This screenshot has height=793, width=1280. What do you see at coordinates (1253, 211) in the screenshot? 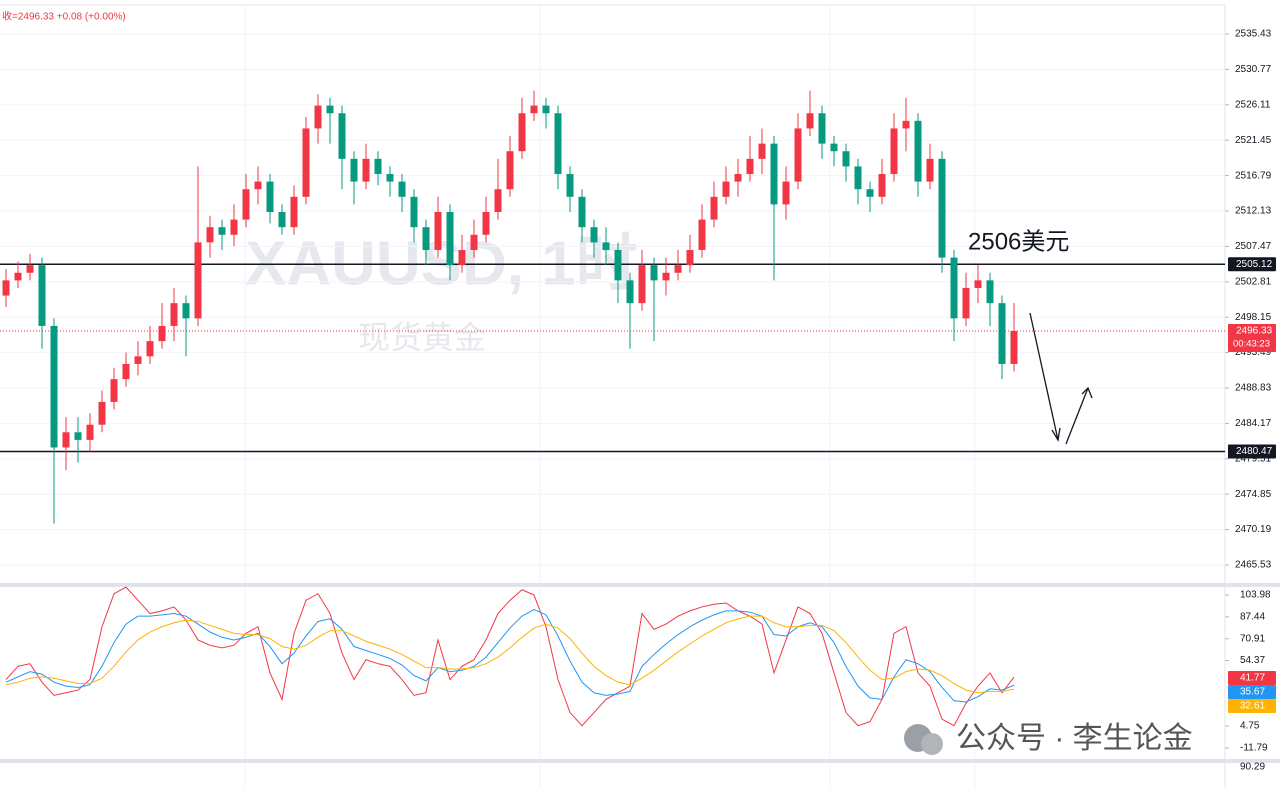
I see `y-tick-label: 2512.13` at bounding box center [1253, 211].